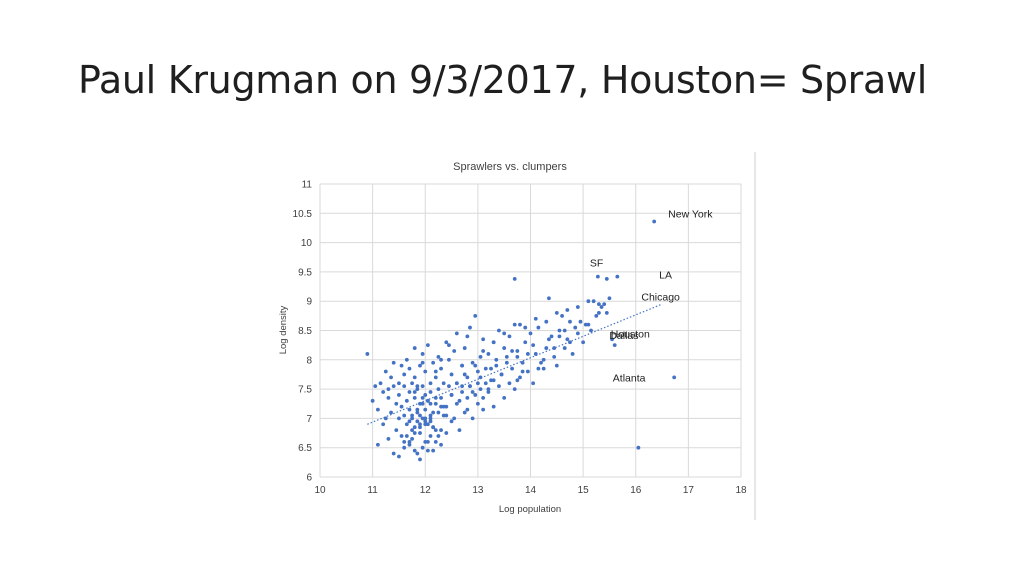 This screenshot has height=576, width=1024. Describe the element at coordinates (309, 478) in the screenshot. I see `y-tick-label: 6` at that location.